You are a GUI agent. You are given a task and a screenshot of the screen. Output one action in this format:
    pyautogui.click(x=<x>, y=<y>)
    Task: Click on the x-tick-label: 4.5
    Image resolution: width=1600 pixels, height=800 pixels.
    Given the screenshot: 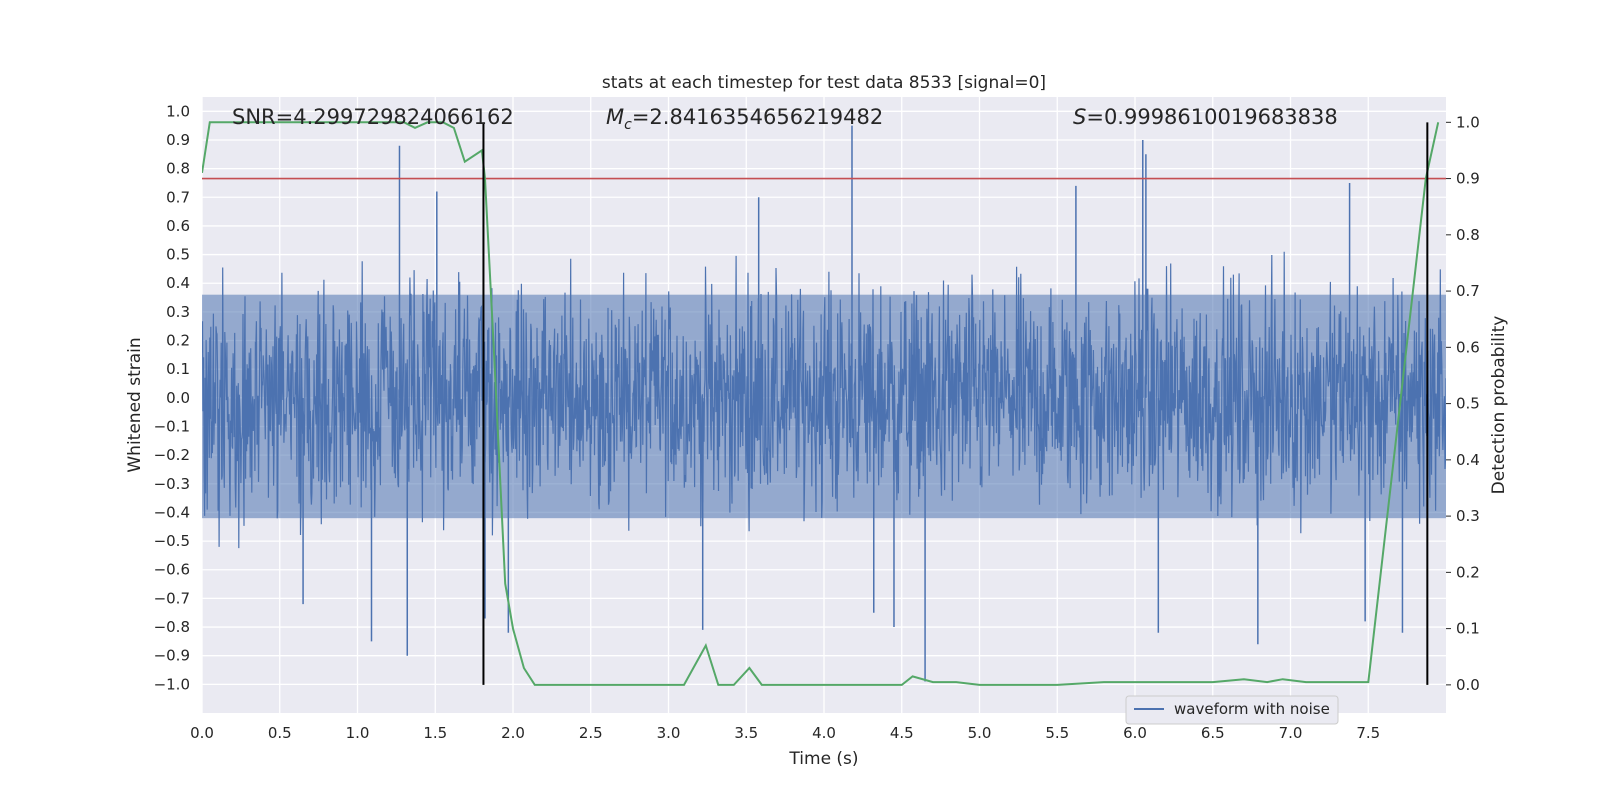 What is the action you would take?
    pyautogui.click(x=902, y=733)
    